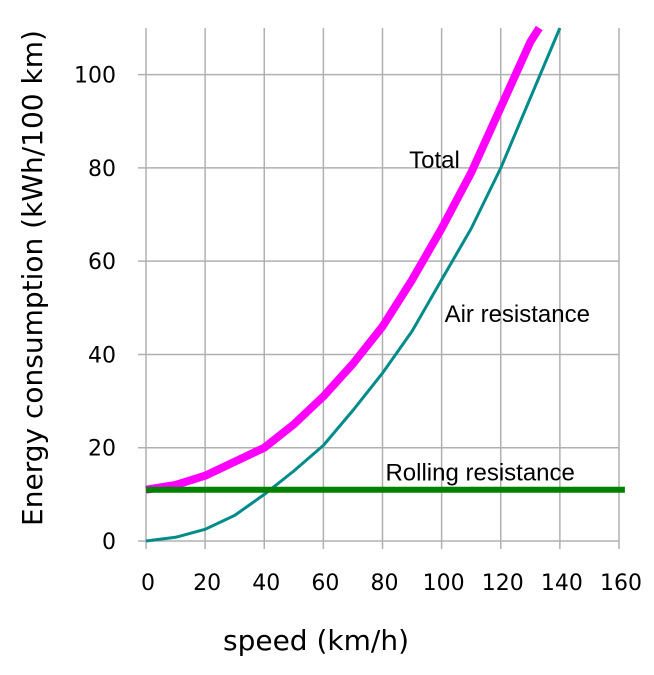  Describe the element at coordinates (621, 583) in the screenshot. I see `x-tick-label: 160` at that location.